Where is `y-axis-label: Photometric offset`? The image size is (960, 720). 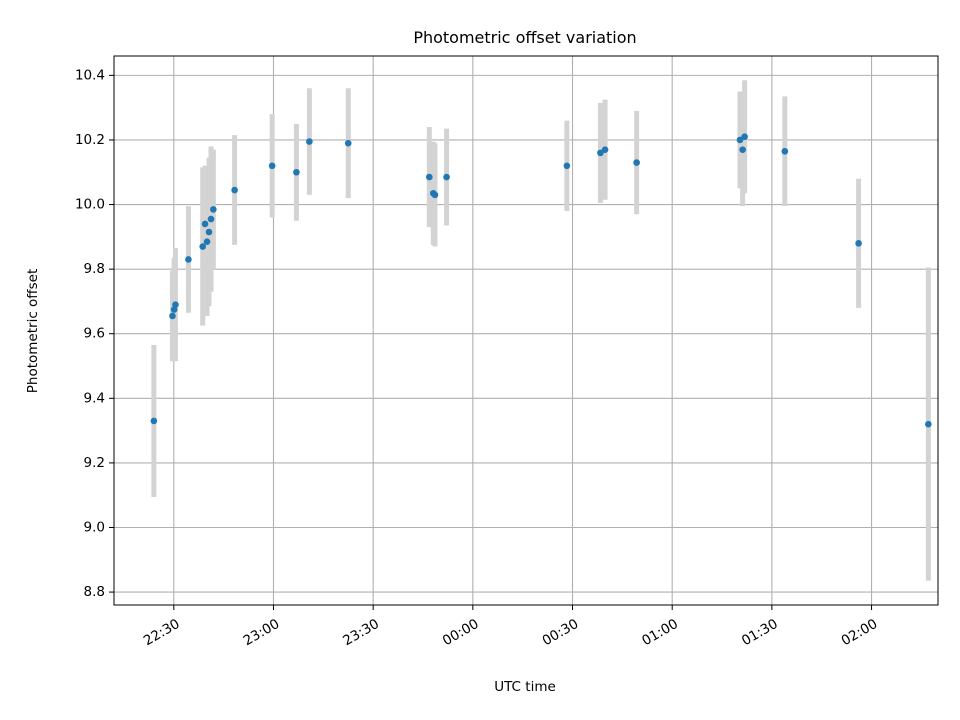
y-axis-label: Photometric offset is located at coordinates (33, 331).